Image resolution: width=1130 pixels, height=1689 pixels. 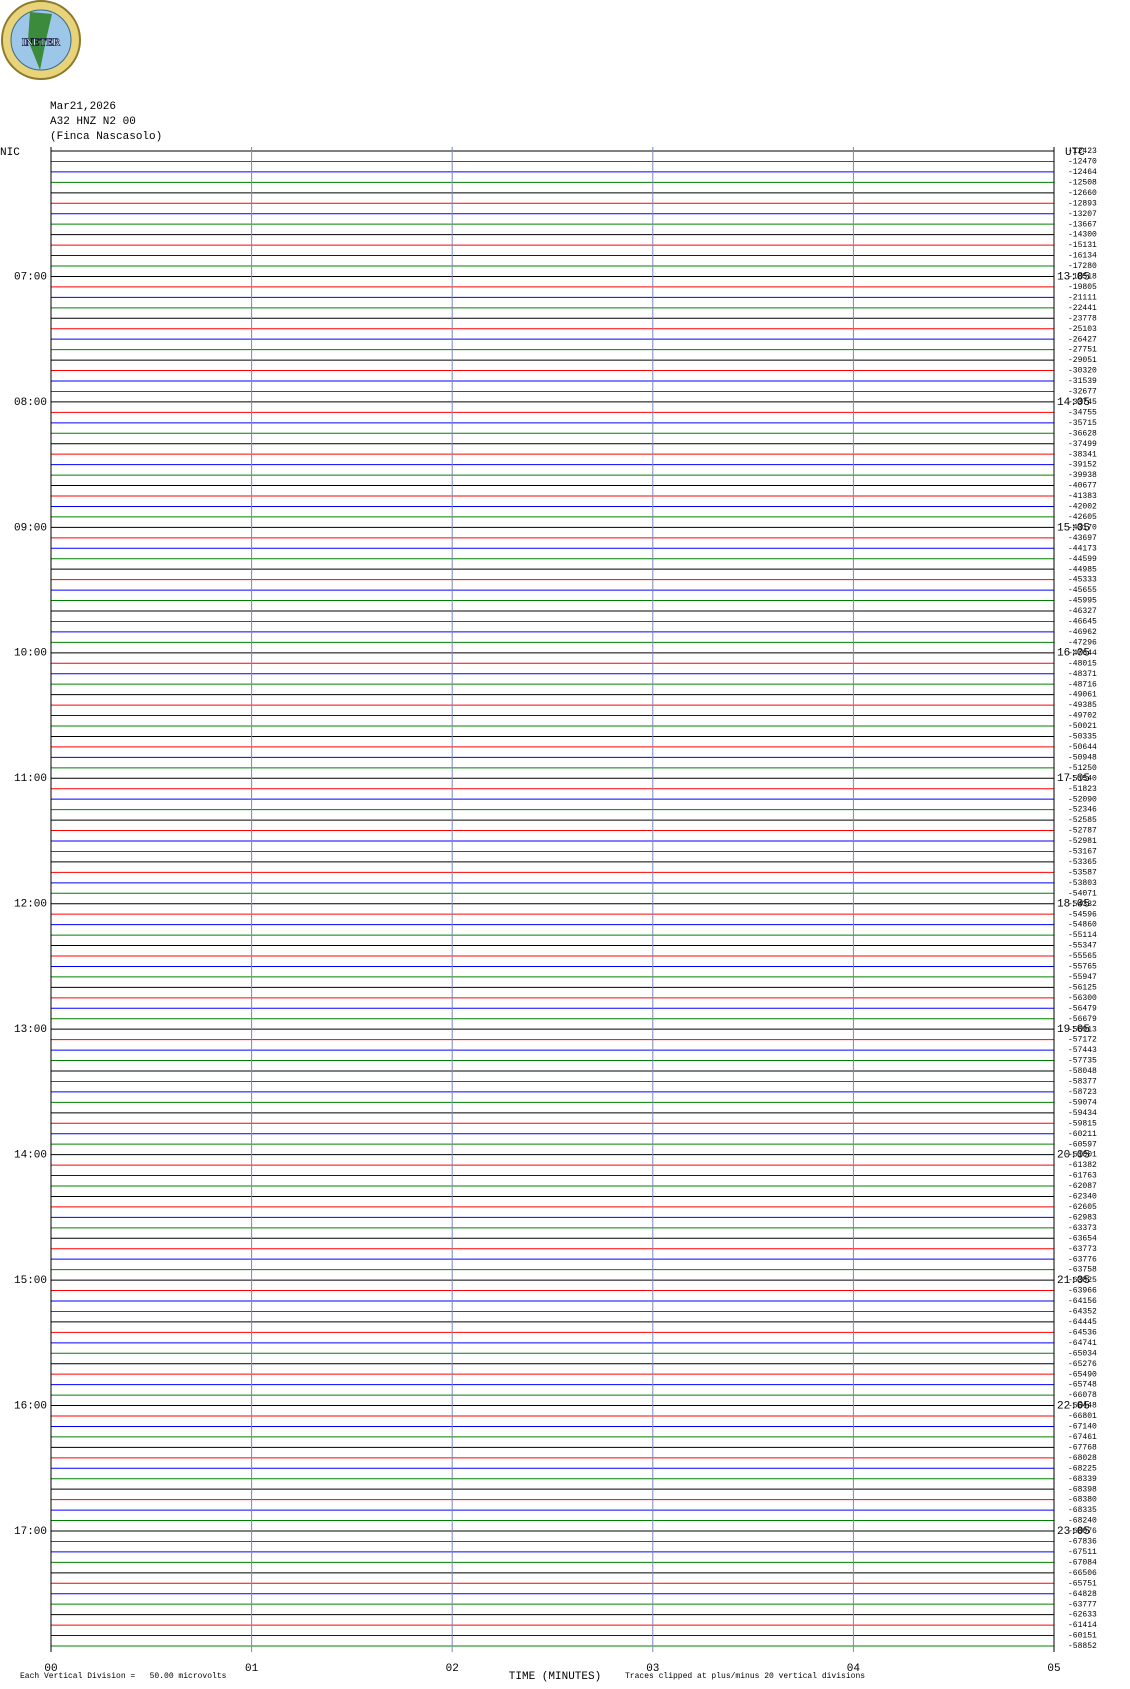 I want to click on trace-offset: -60151, so click(x=1082, y=1636).